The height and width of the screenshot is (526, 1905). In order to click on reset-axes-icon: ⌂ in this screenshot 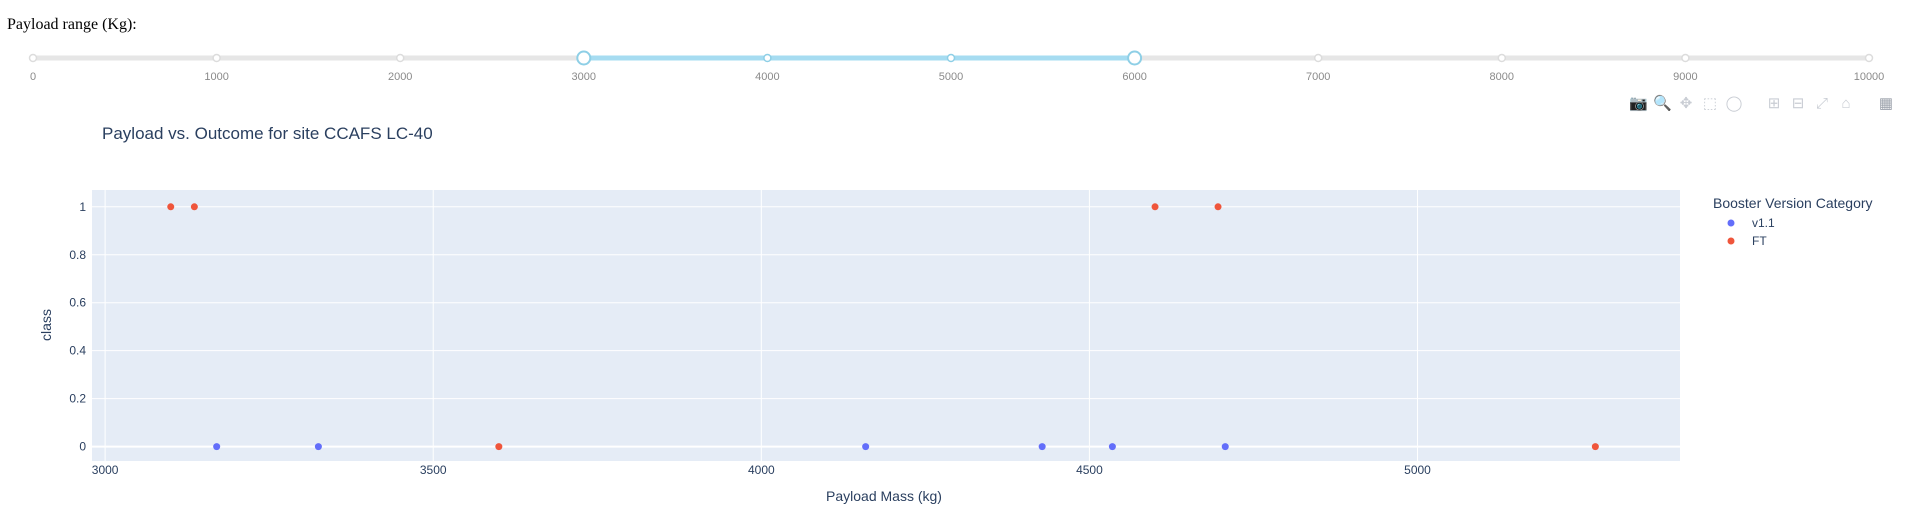, I will do `click(1846, 103)`.